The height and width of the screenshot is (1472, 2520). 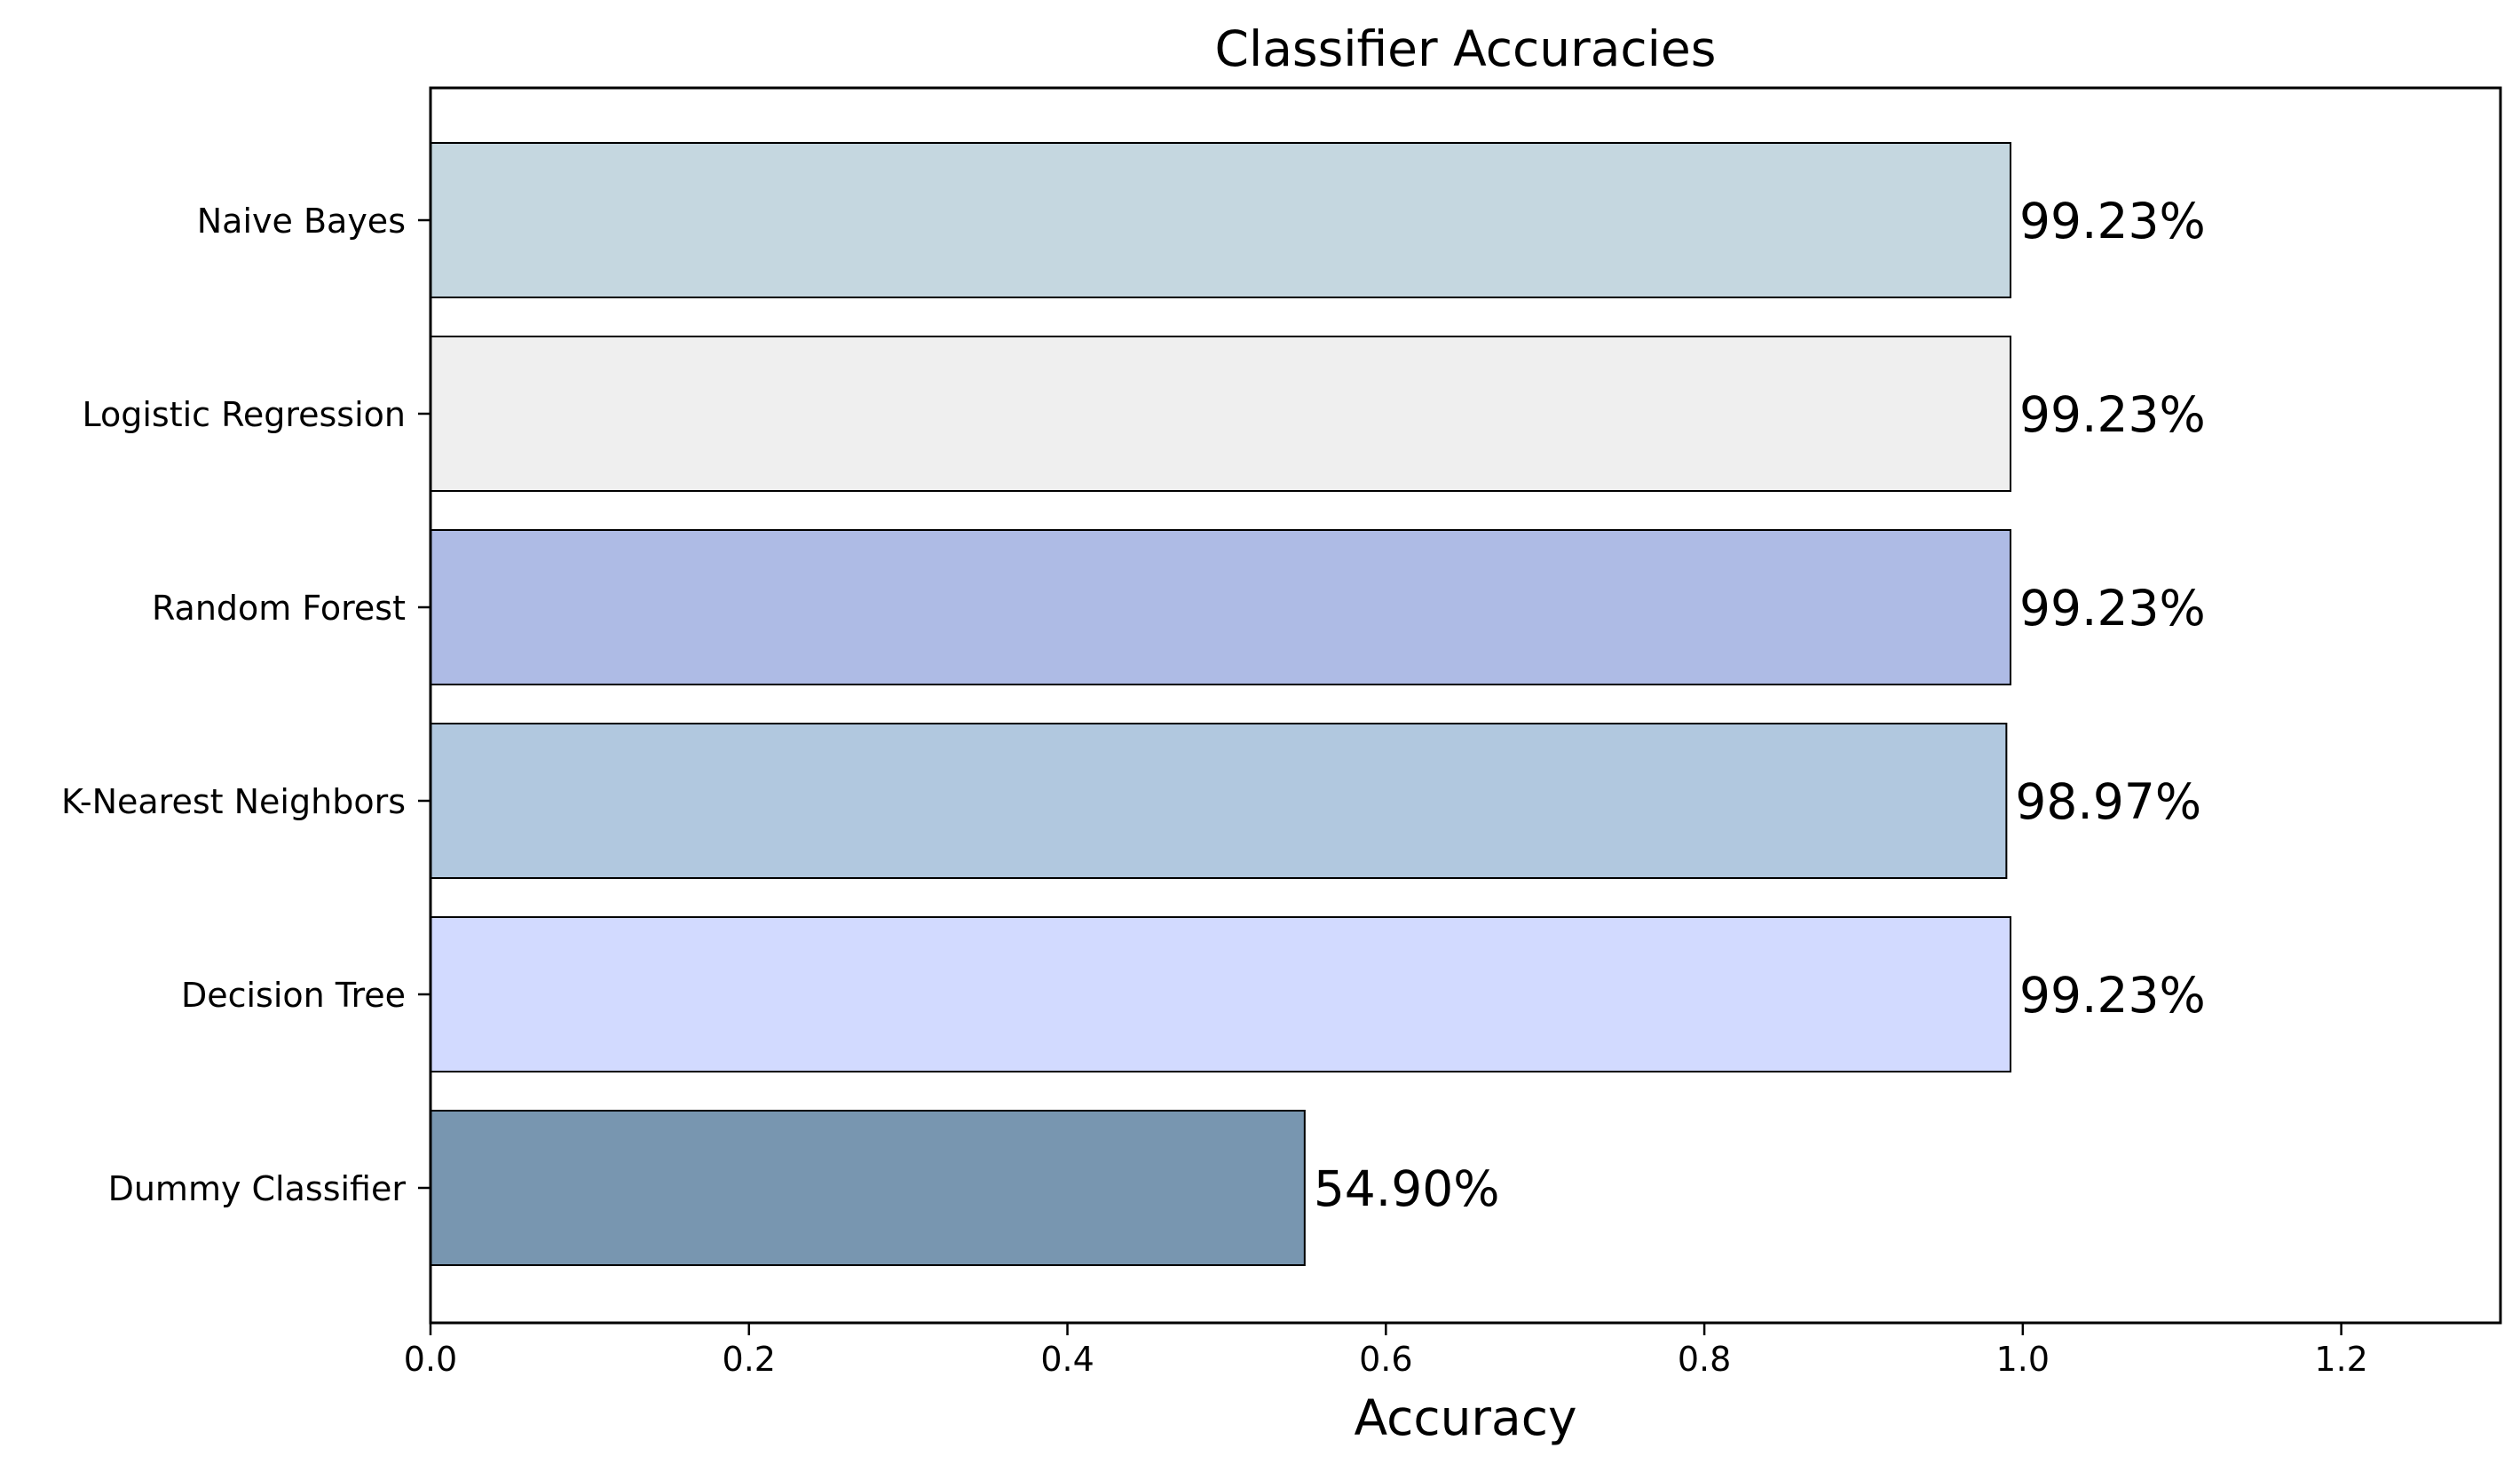 What do you see at coordinates (1221, 414) in the screenshot?
I see `bar-logistic-regression` at bounding box center [1221, 414].